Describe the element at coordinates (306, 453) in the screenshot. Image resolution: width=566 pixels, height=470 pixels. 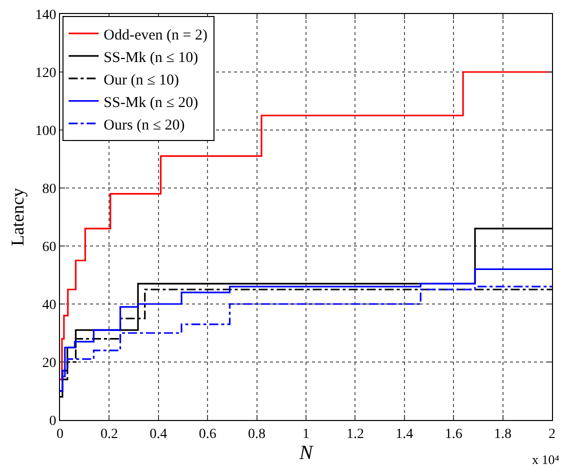
I see `x-axis-title: N` at that location.